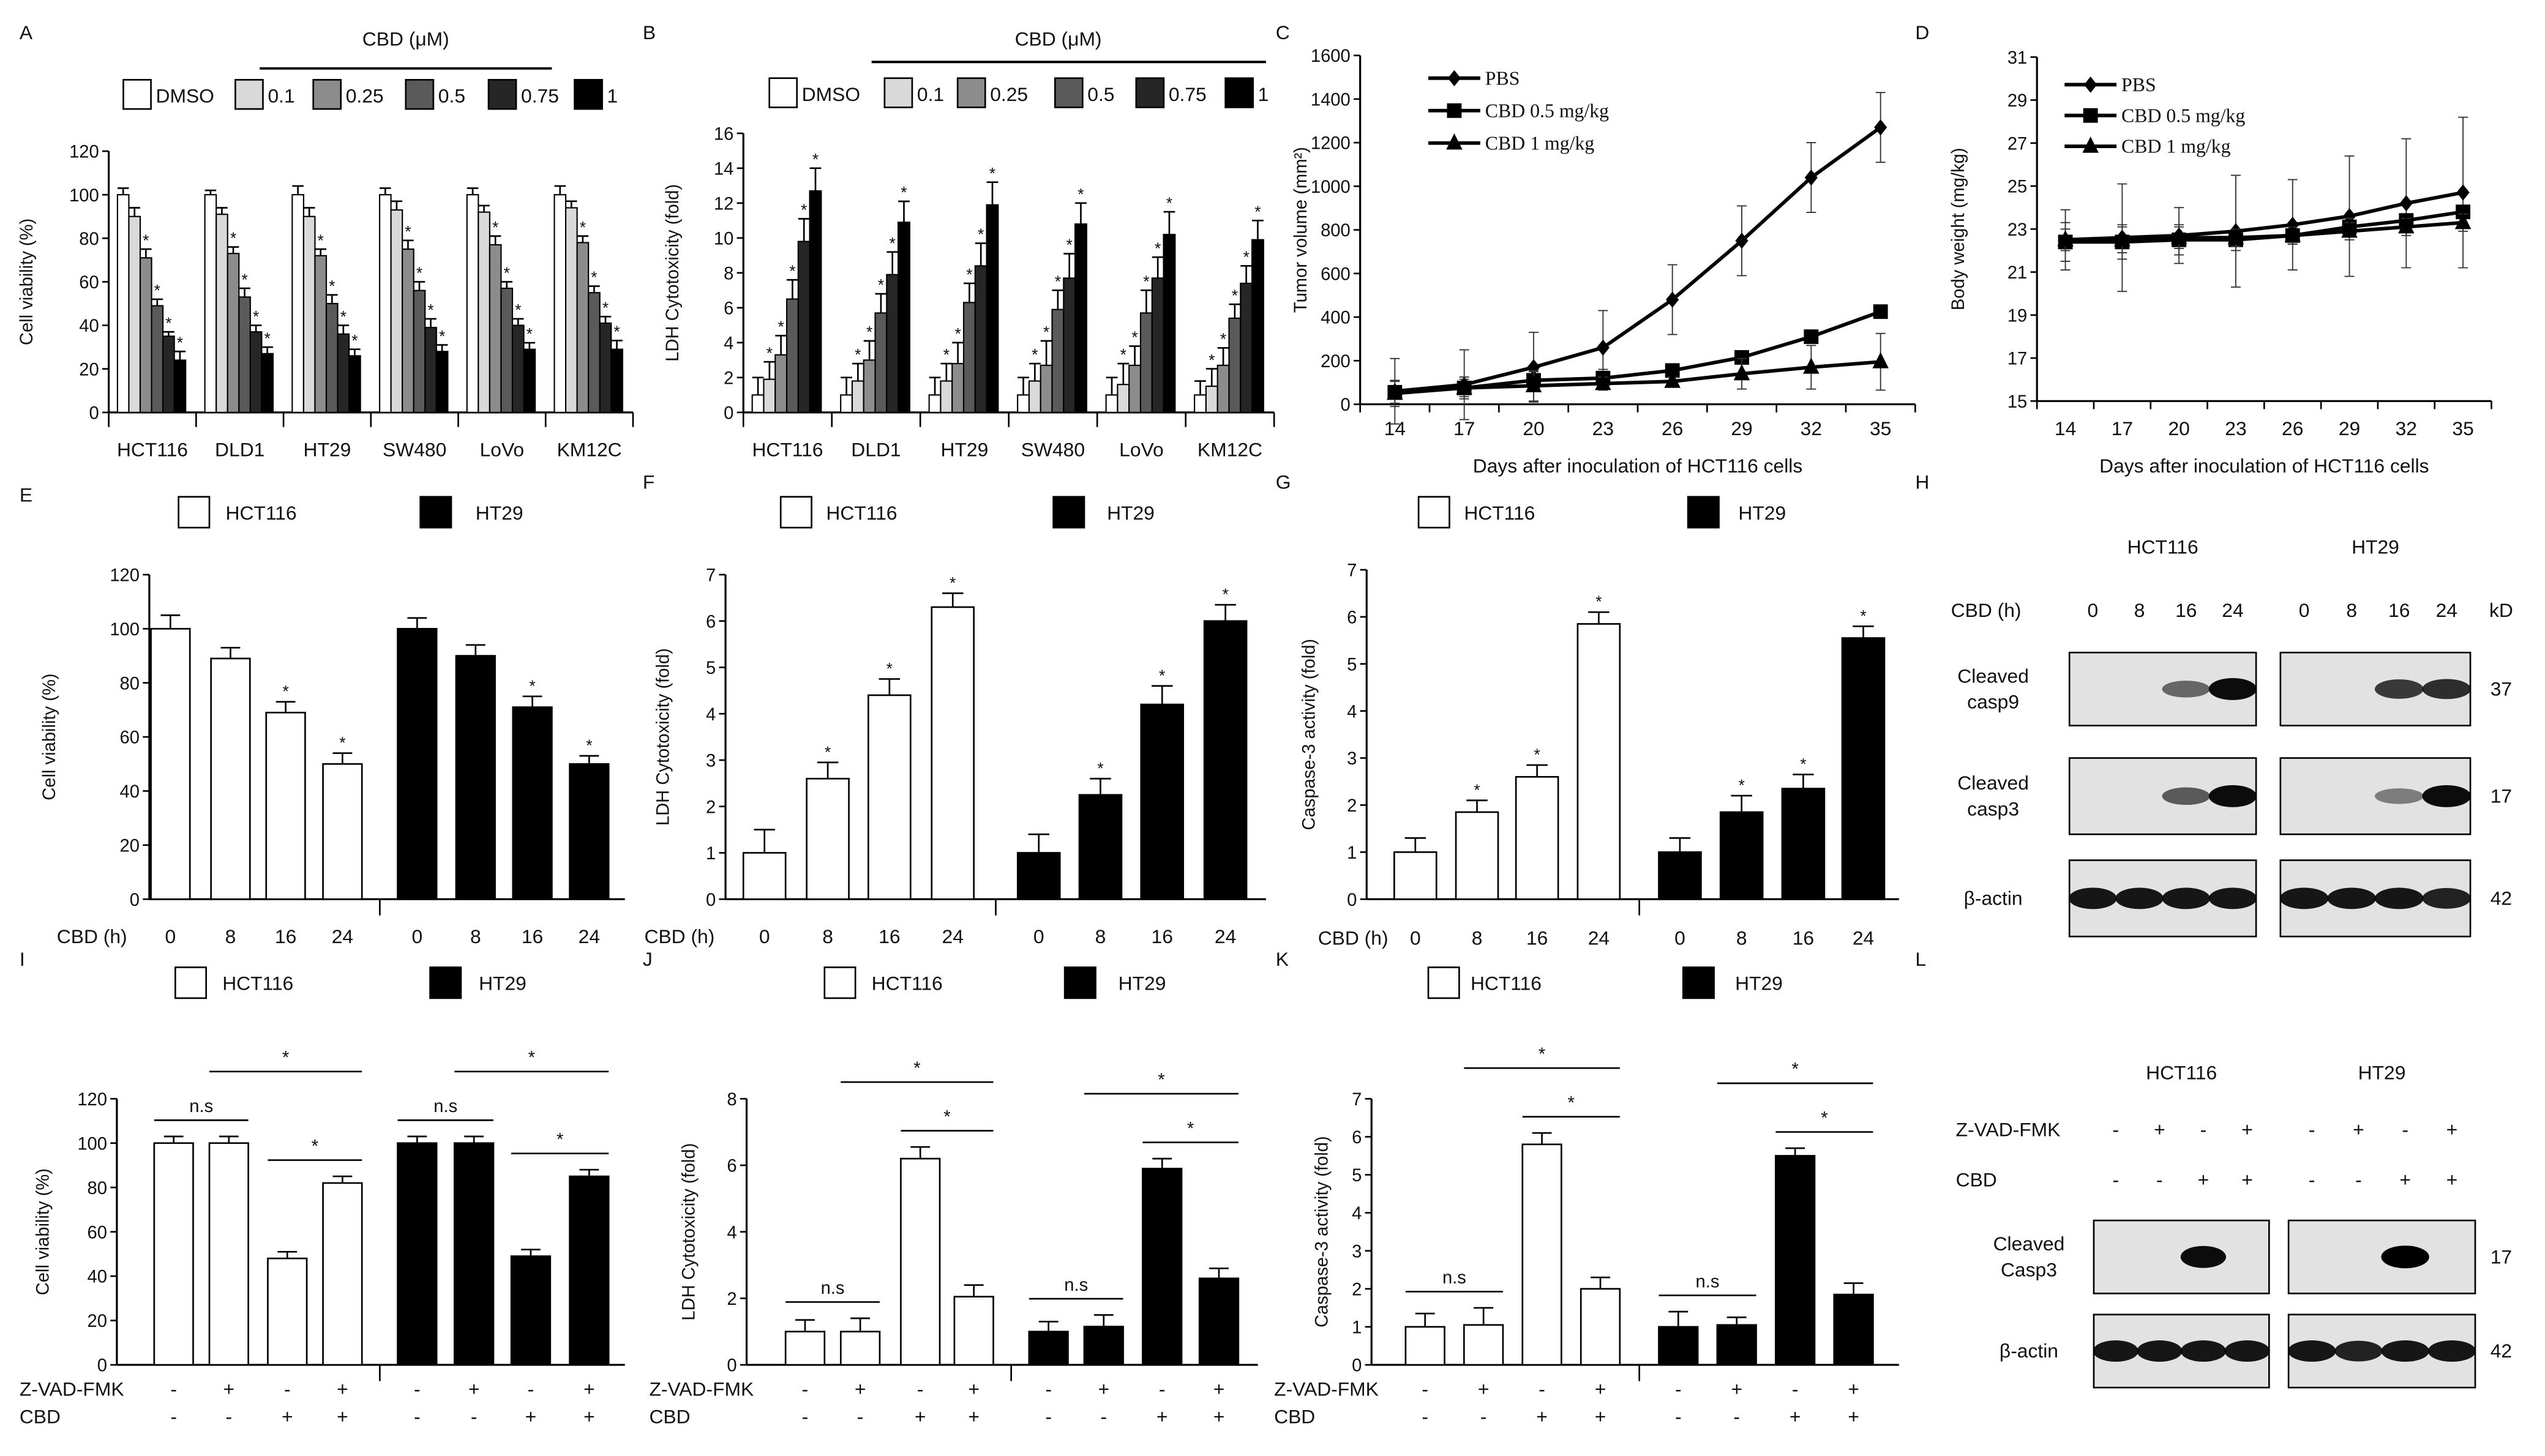 Image resolution: width=2545 pixels, height=1456 pixels. What do you see at coordinates (795, 512) in the screenshot?
I see `legend-swatch` at bounding box center [795, 512].